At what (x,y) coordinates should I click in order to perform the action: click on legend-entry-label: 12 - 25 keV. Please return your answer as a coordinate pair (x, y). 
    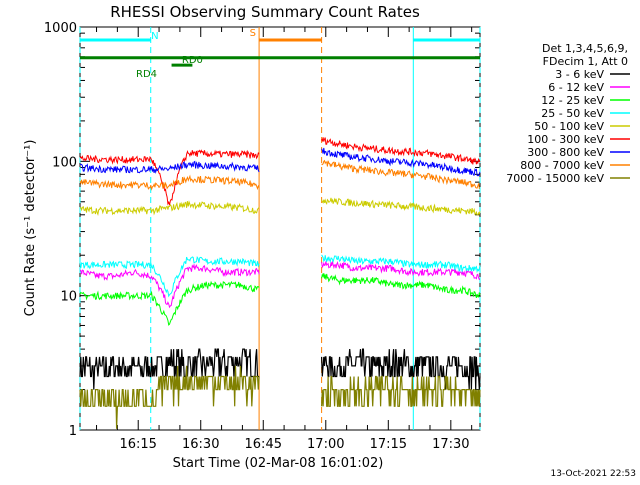
    Looking at the image, I should click on (572, 100).